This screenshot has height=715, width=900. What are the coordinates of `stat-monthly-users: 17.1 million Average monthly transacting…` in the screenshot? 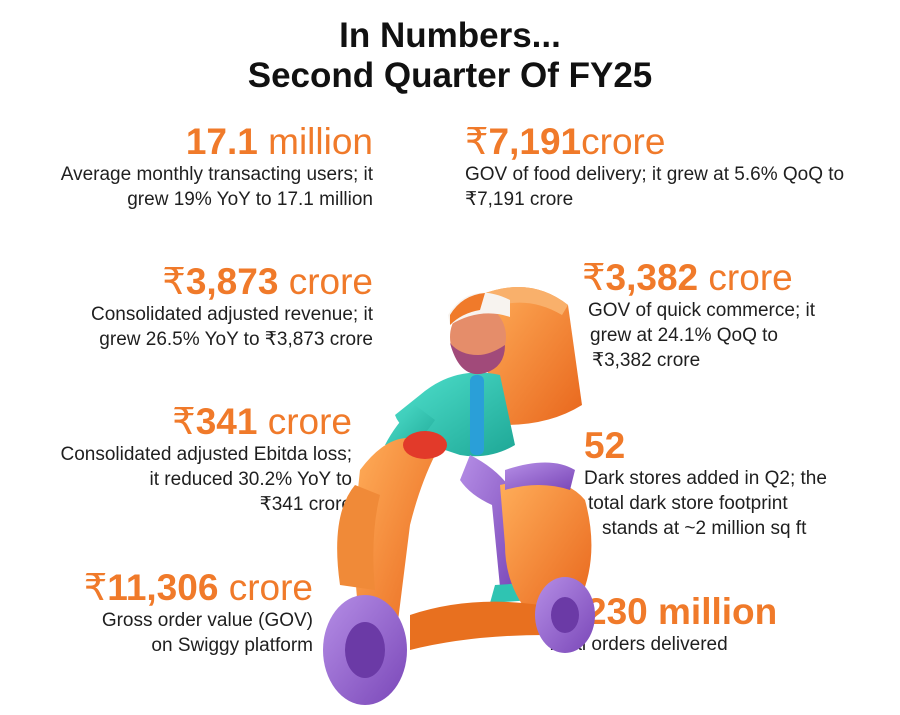 It's located at (217, 167).